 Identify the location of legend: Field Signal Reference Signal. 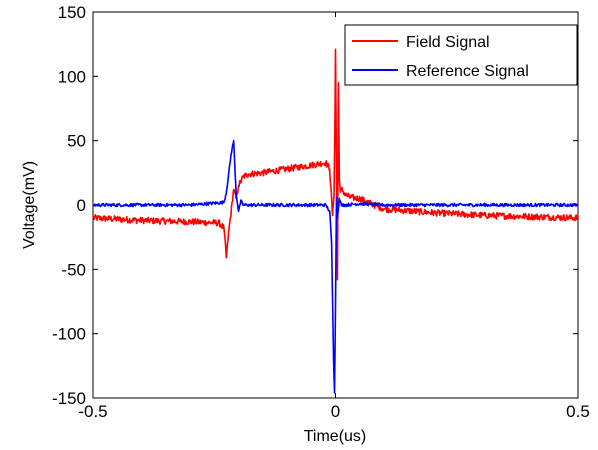
(461, 55).